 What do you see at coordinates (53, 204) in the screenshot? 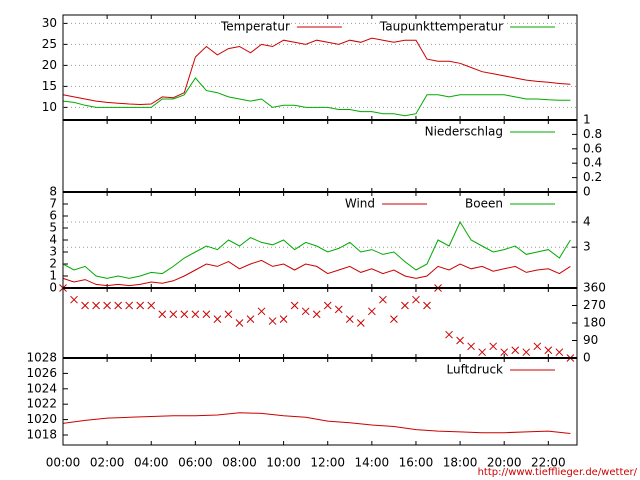
I see `y-tick-label: 7` at bounding box center [53, 204].